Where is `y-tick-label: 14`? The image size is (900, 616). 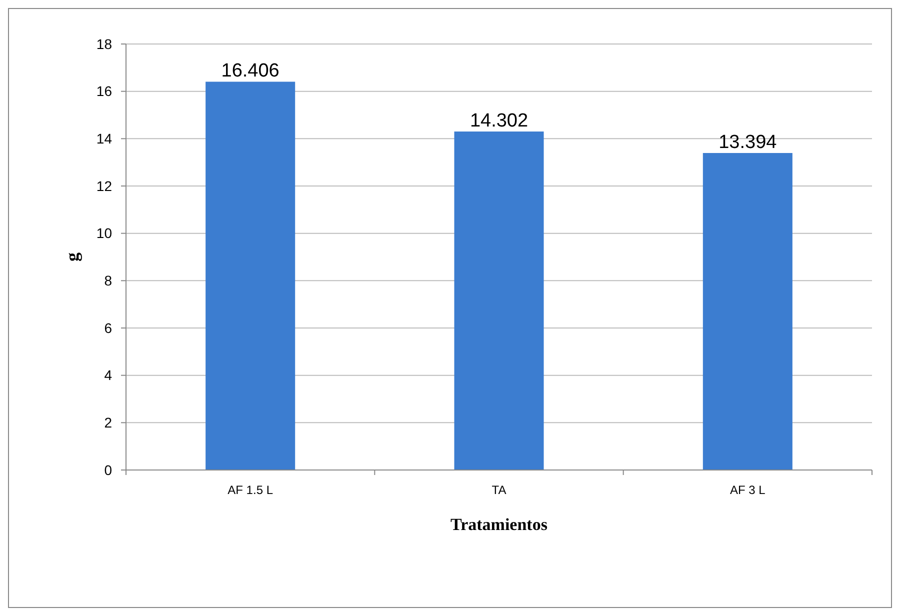 y-tick-label: 14 is located at coordinates (104, 138).